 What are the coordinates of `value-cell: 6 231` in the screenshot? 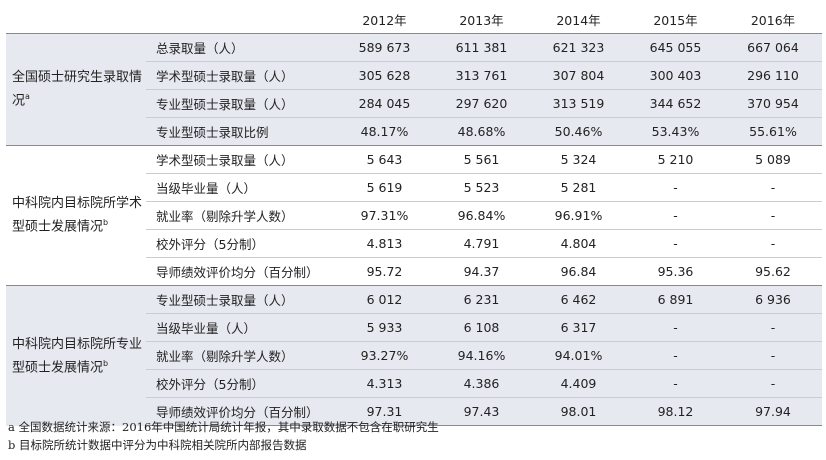 It's located at (481, 299).